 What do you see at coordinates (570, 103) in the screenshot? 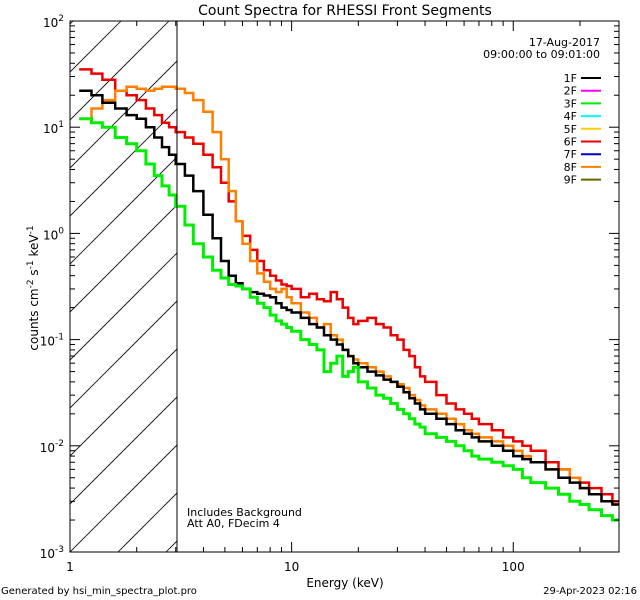
I see `legend-label-3F: 3F` at bounding box center [570, 103].